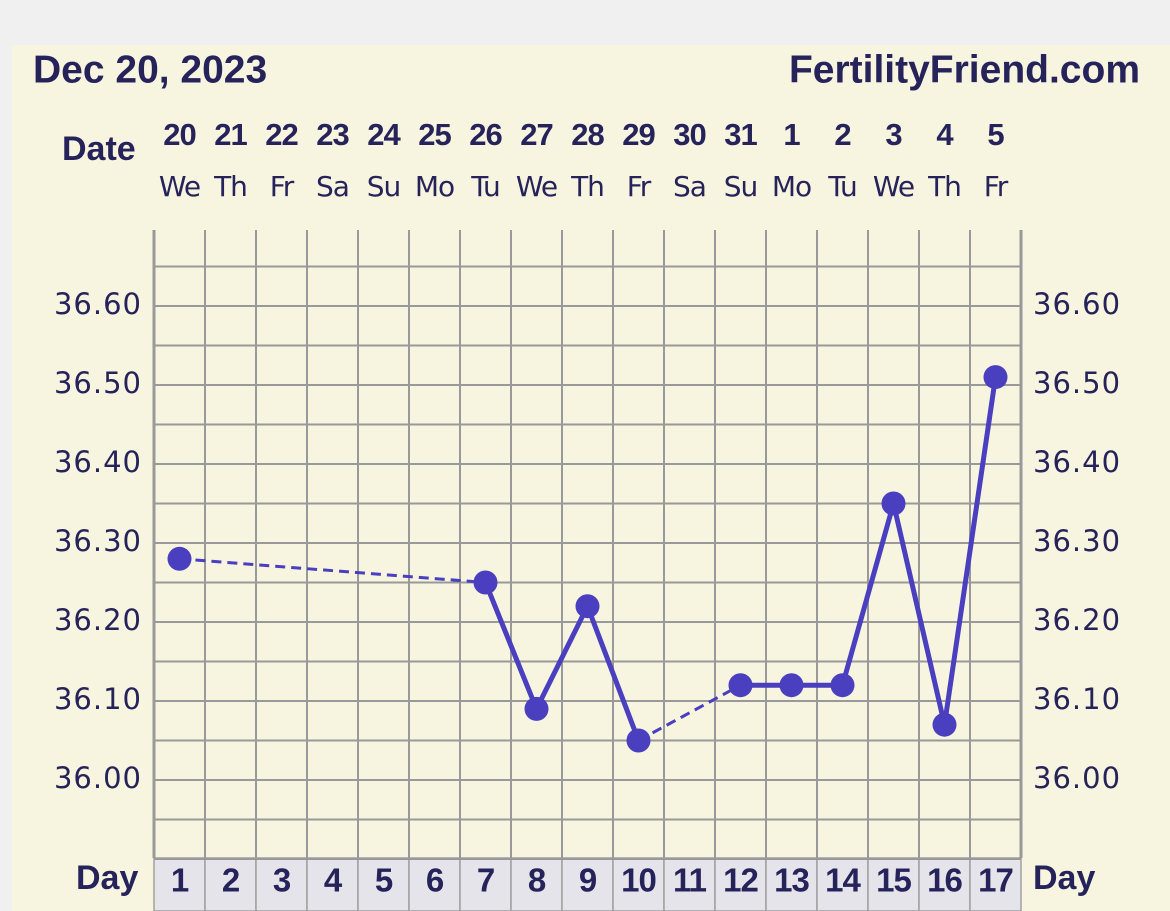  Describe the element at coordinates (964, 69) in the screenshot. I see `site-name: FertilityFriend.com` at that location.